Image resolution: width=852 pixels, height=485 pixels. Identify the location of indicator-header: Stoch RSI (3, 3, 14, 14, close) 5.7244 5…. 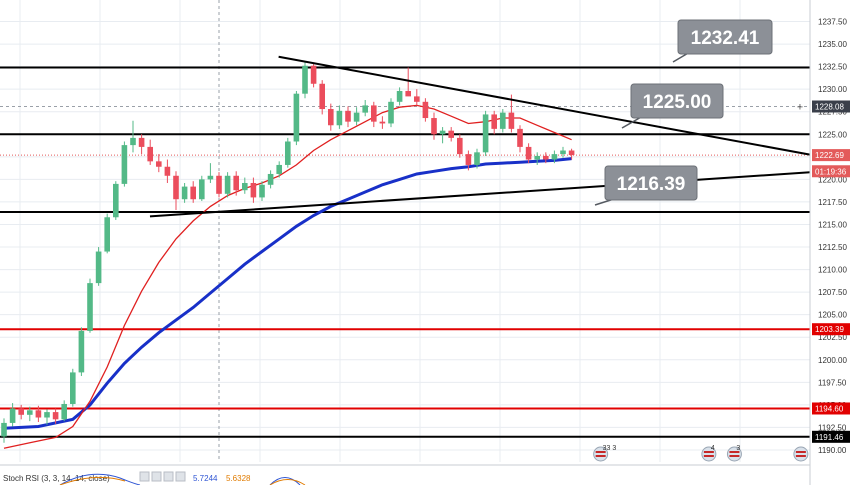
(154, 478).